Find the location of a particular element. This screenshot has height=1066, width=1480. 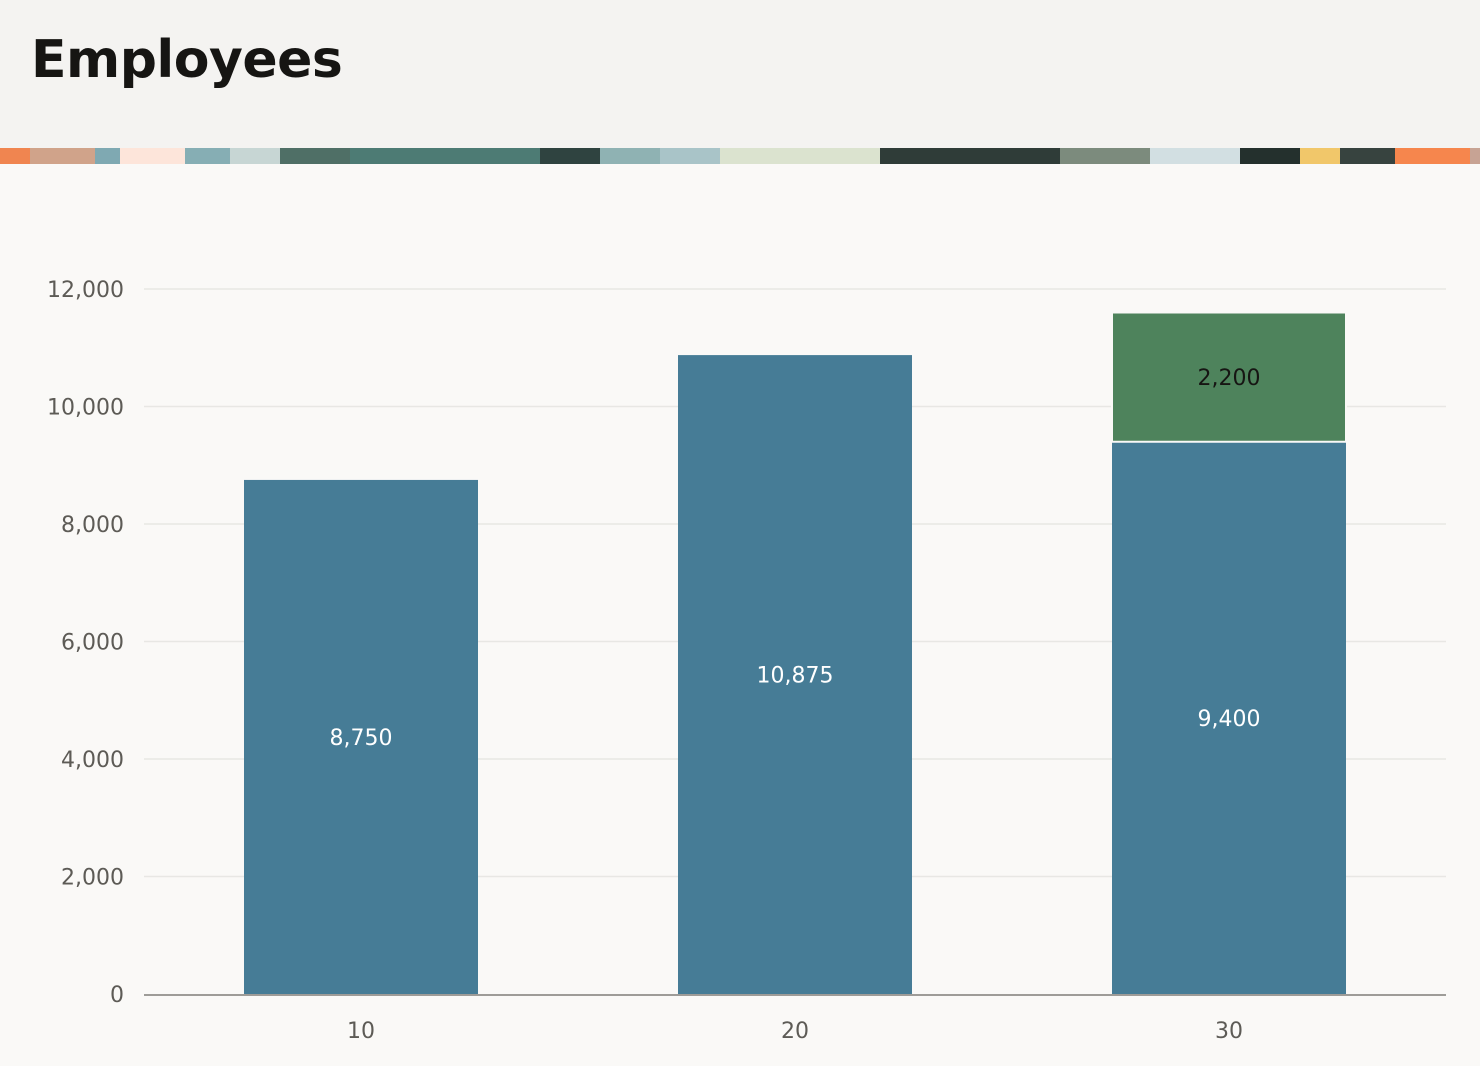

data-label: 9,400 is located at coordinates (1229, 719).